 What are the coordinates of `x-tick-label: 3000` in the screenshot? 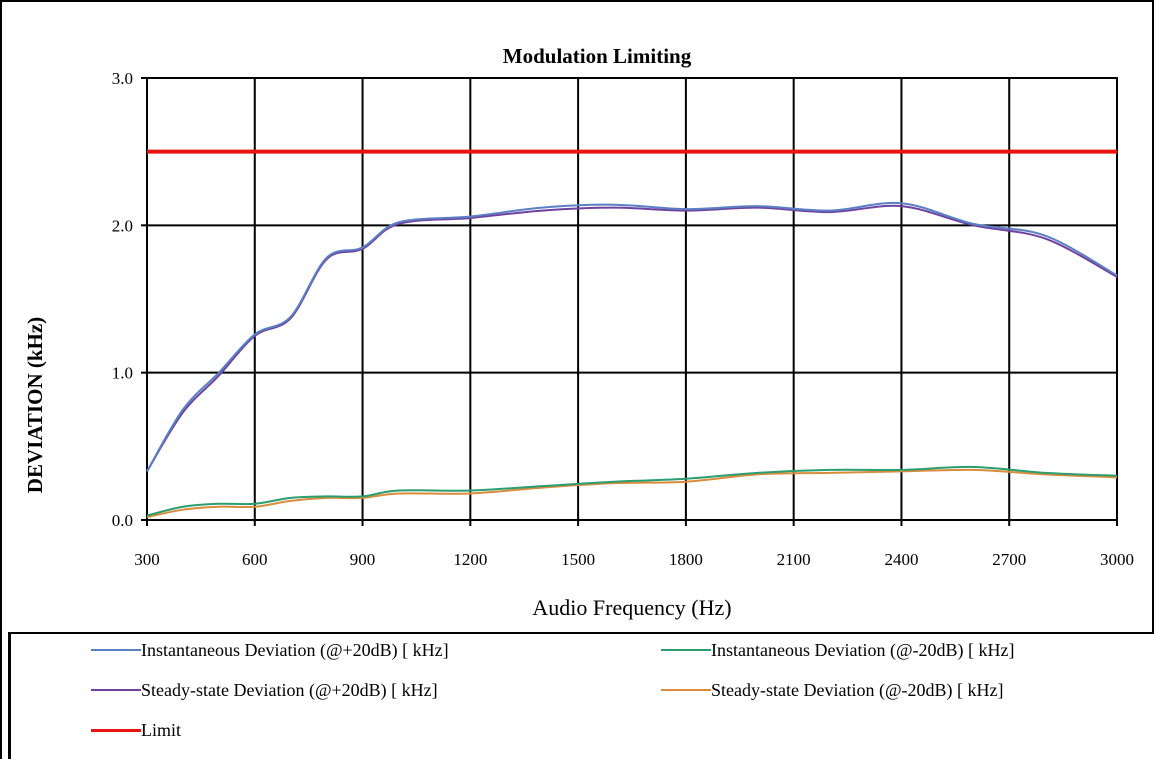 It's located at (1117, 559).